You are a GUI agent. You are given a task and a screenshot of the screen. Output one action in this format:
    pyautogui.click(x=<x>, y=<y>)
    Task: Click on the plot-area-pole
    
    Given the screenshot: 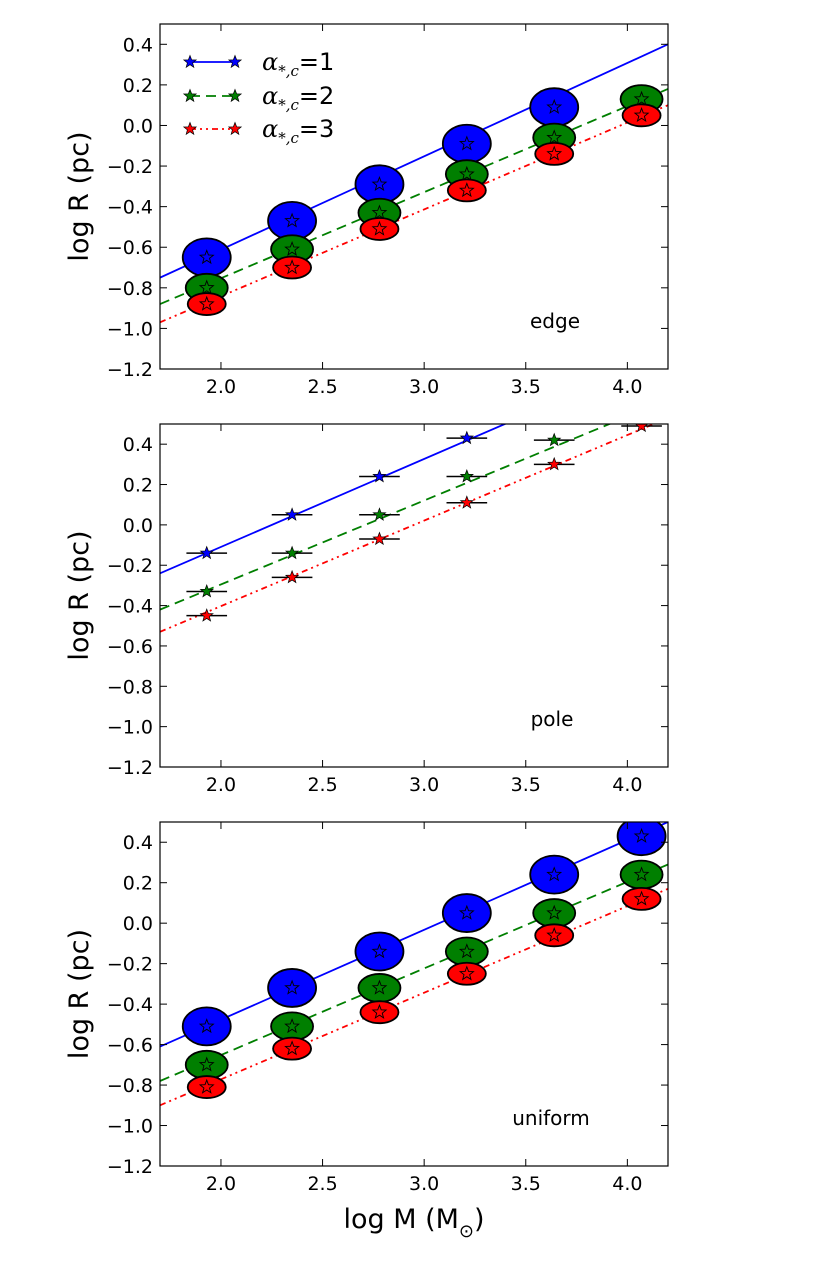 What is the action you would take?
    pyautogui.click(x=411, y=528)
    